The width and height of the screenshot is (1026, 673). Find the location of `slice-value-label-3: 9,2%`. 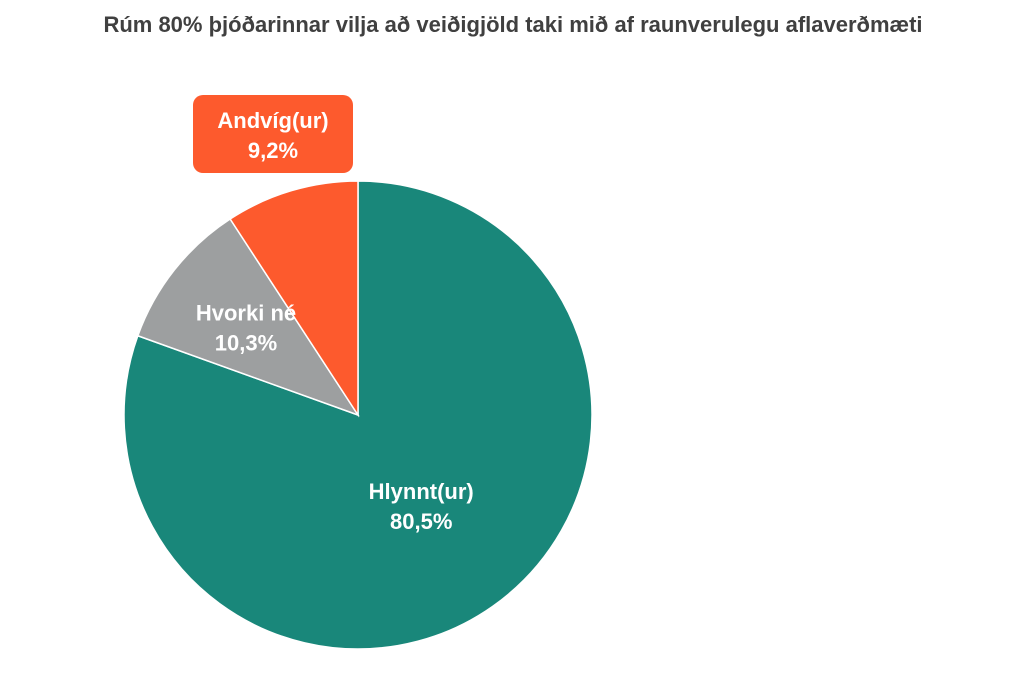

slice-value-label-3: 9,2% is located at coordinates (273, 150).